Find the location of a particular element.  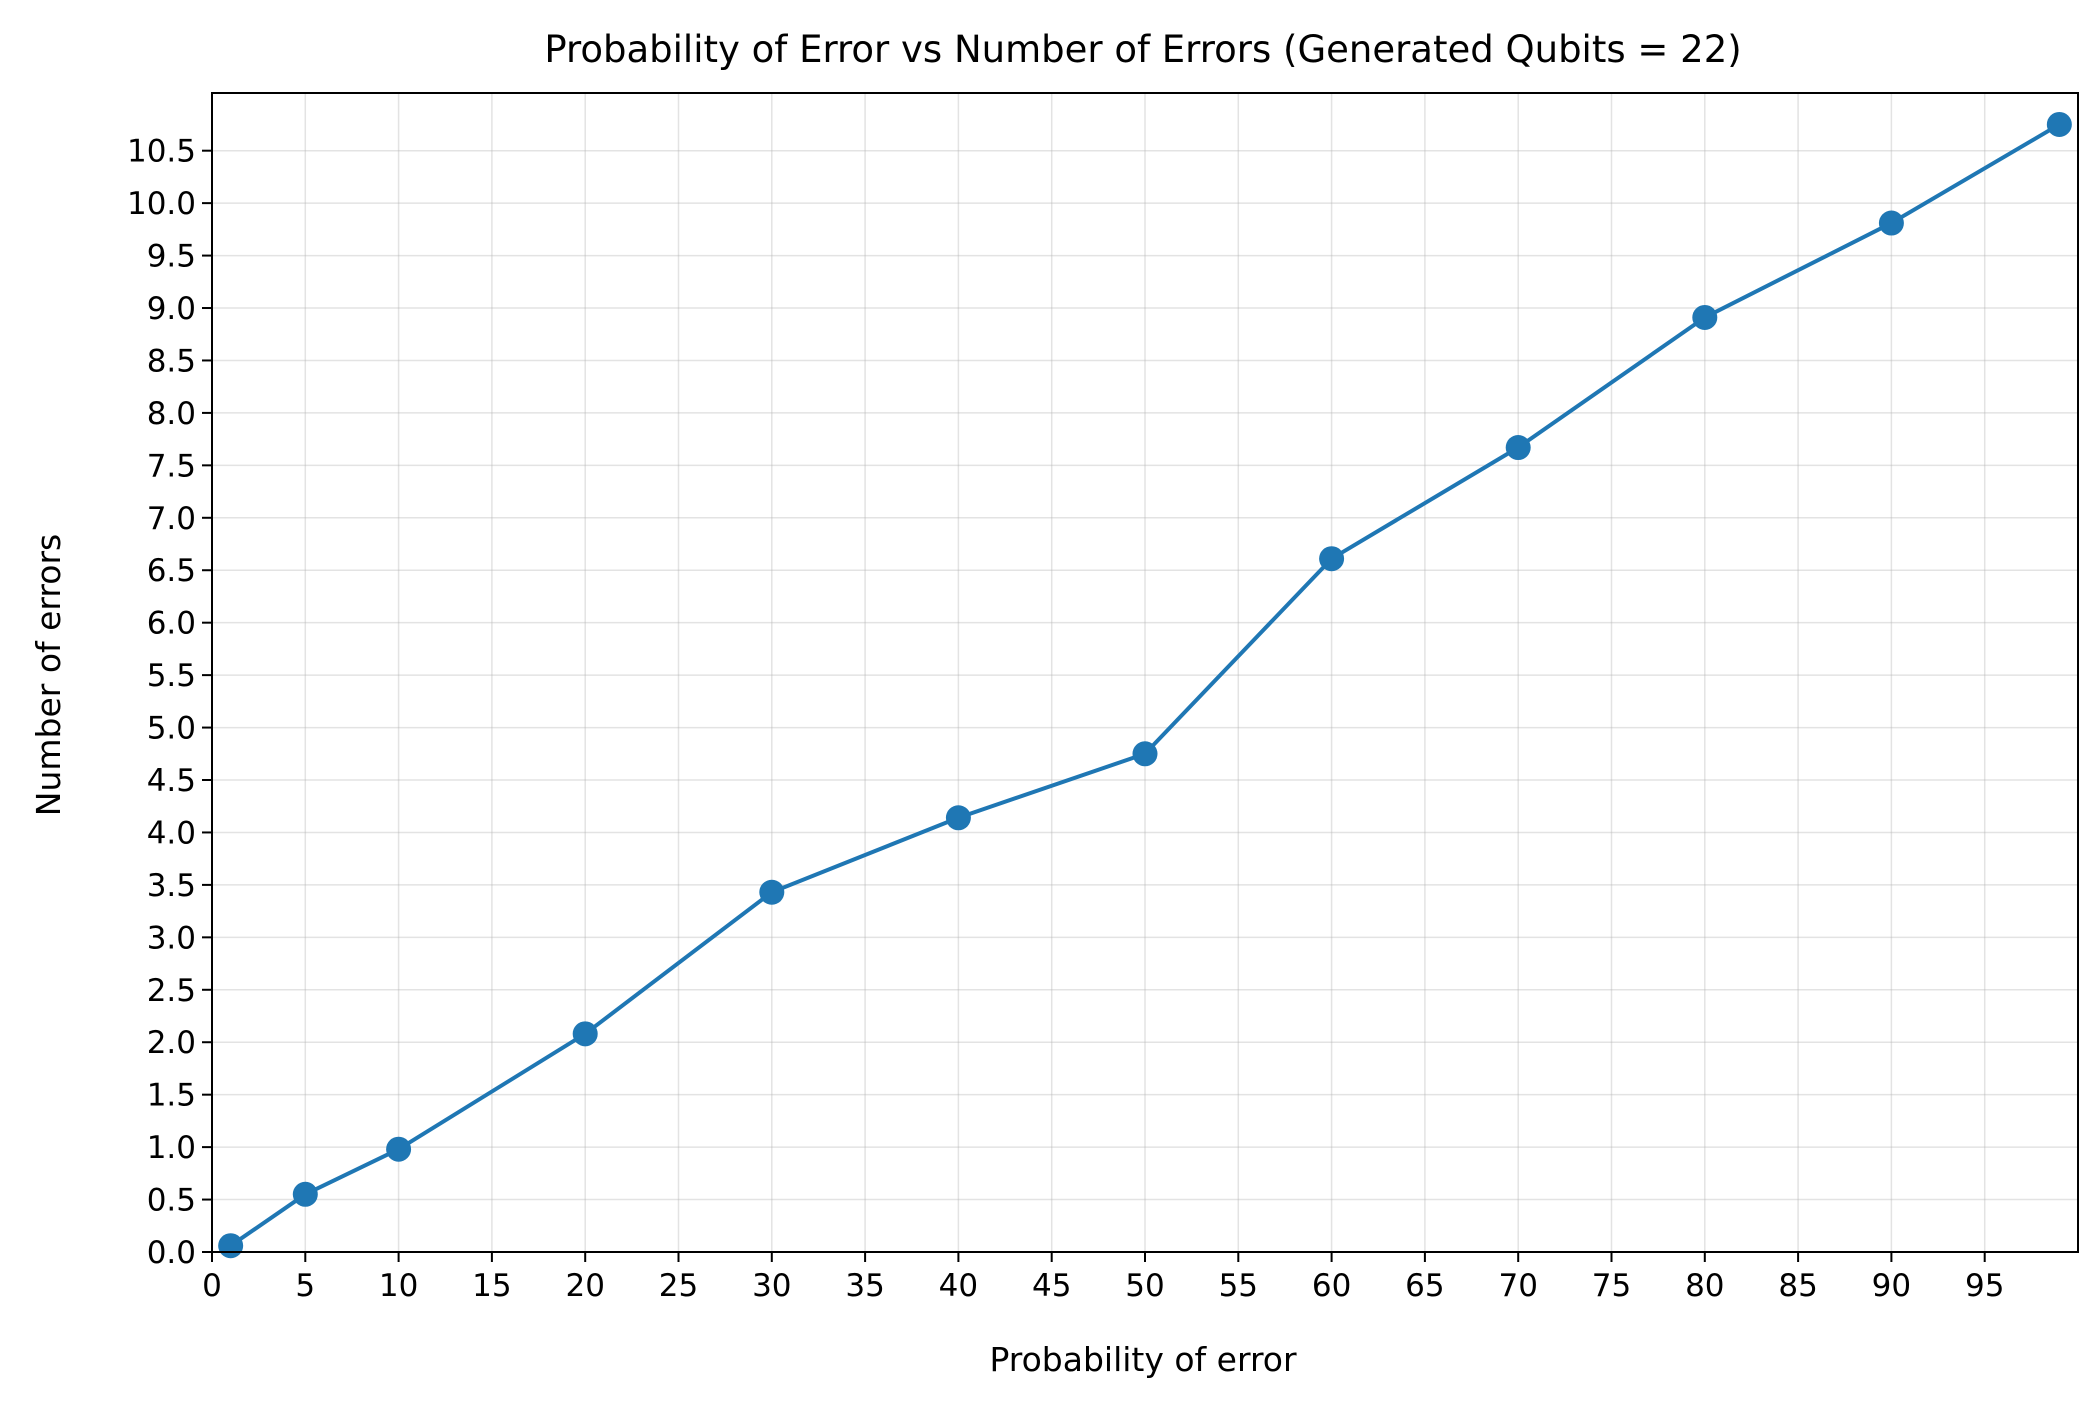

y-tick-label: 7.0 is located at coordinates (171, 519).